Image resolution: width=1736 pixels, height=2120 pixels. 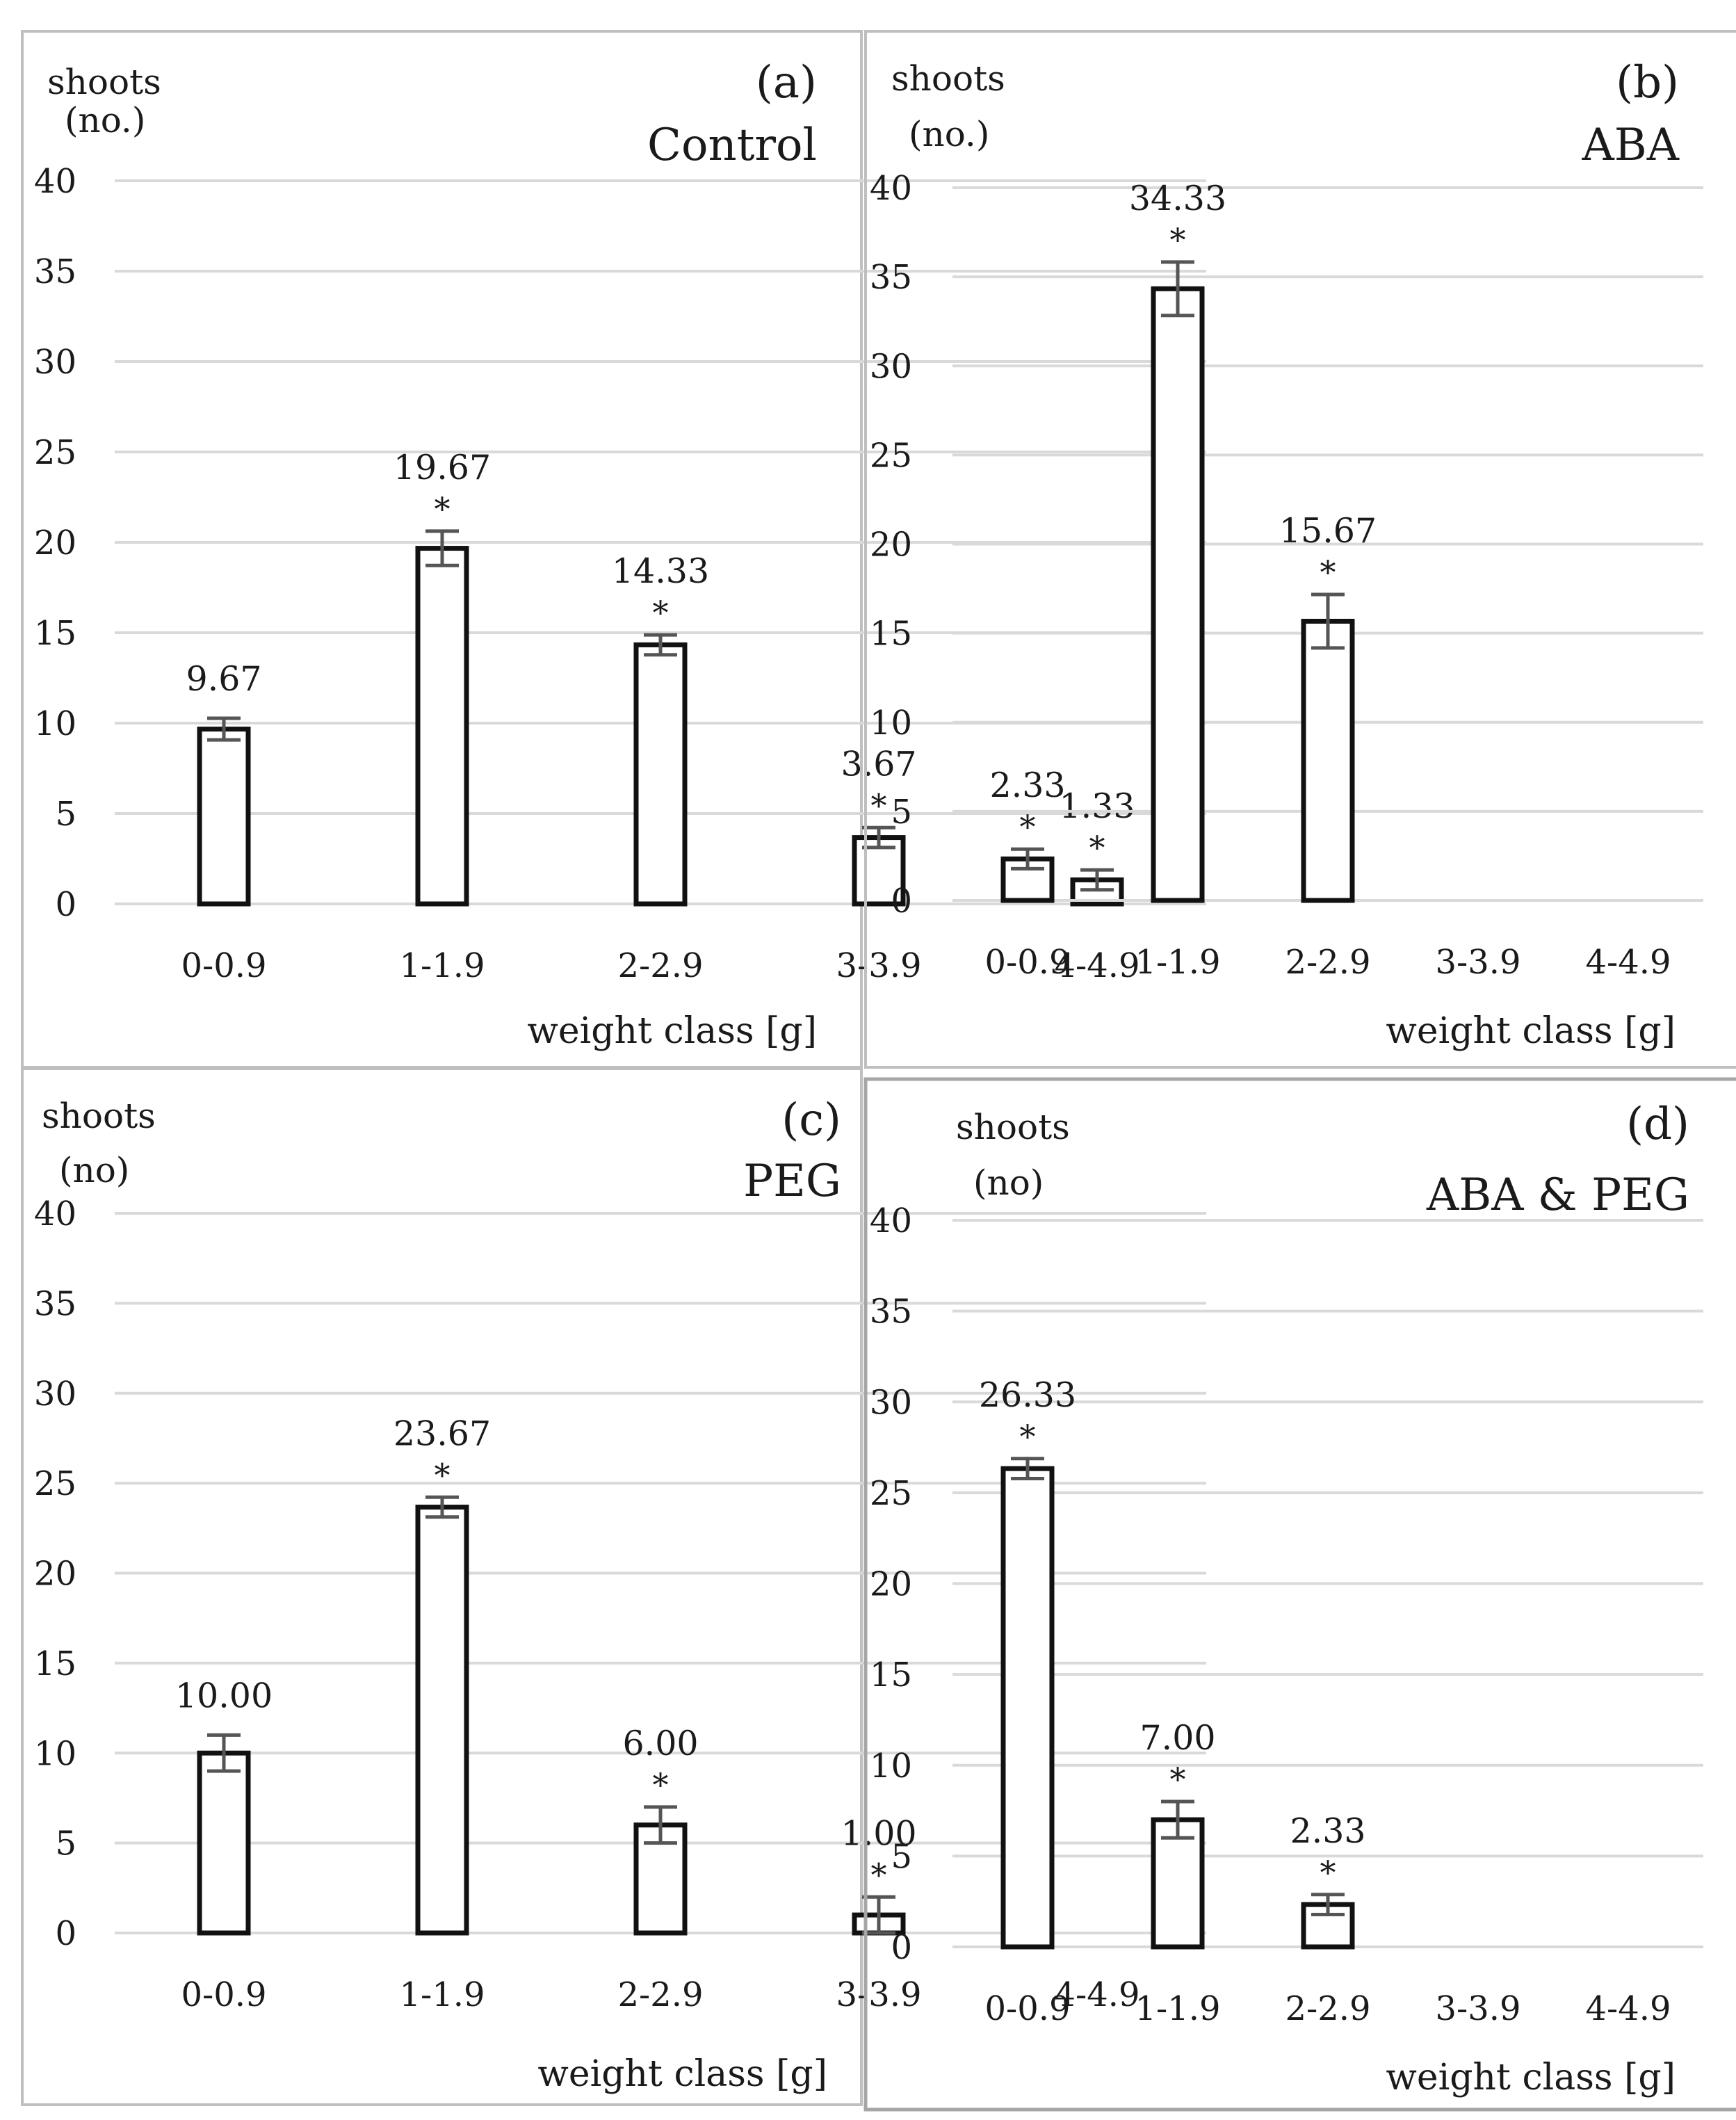 I want to click on value-label: 9.67, so click(x=223, y=679).